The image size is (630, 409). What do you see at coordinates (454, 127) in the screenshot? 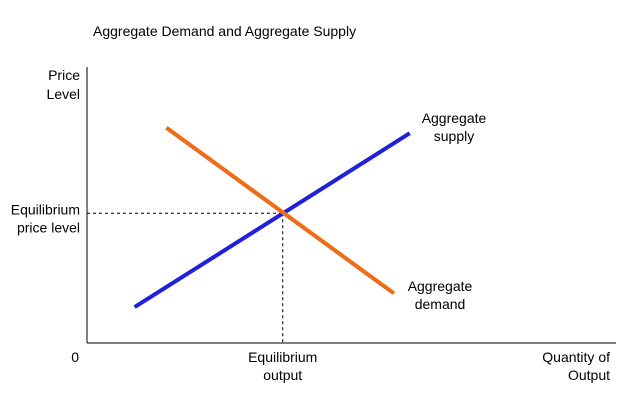
I see `series-label-aggregate-supply: Aggregate supply` at bounding box center [454, 127].